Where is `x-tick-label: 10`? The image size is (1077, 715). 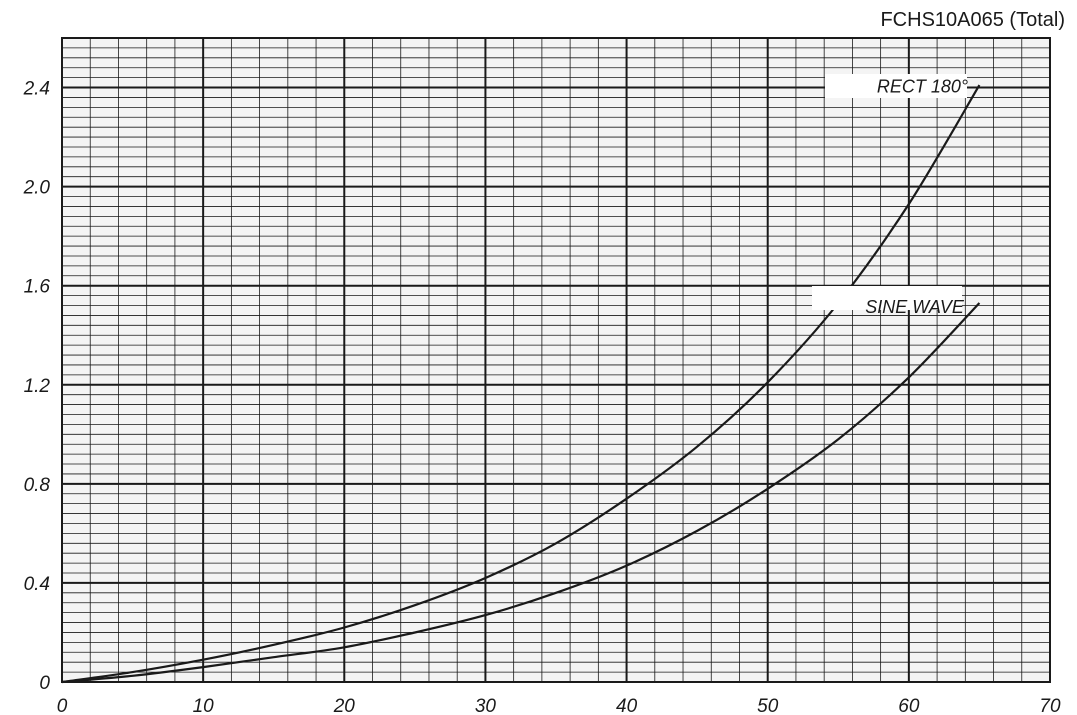
x-tick-label: 10 is located at coordinates (204, 705).